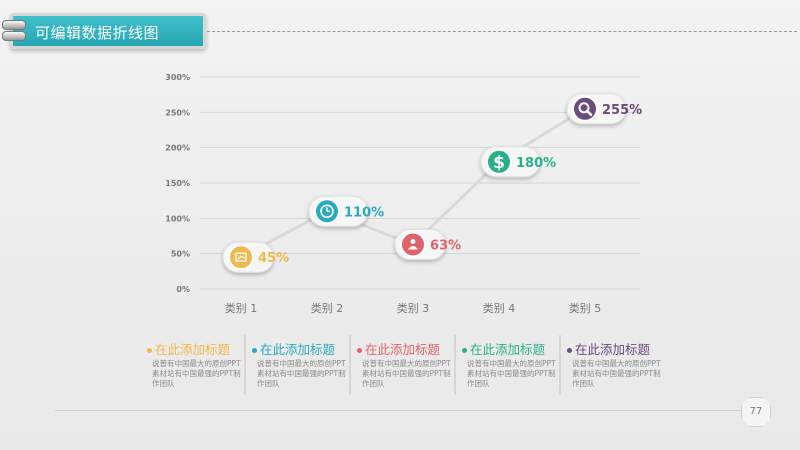  I want to click on chart-icon, so click(241, 257).